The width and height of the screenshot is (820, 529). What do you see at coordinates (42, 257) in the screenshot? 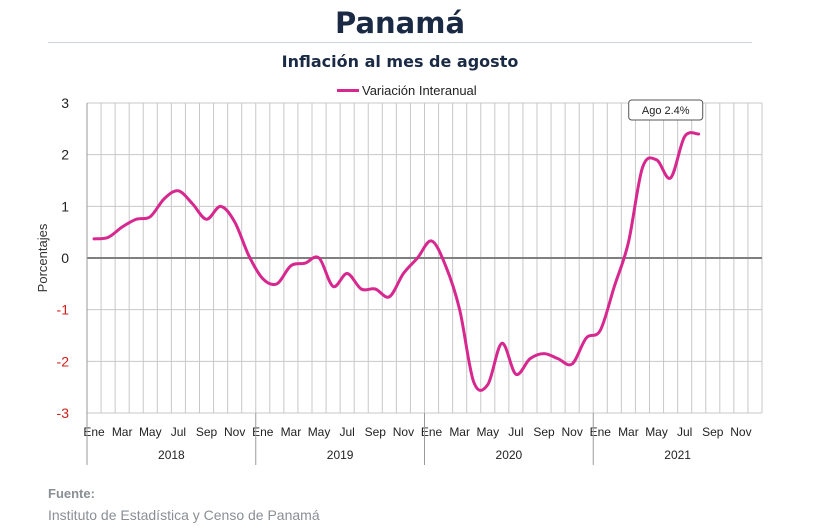
I see `y-axis-title: Porcentajes` at bounding box center [42, 257].